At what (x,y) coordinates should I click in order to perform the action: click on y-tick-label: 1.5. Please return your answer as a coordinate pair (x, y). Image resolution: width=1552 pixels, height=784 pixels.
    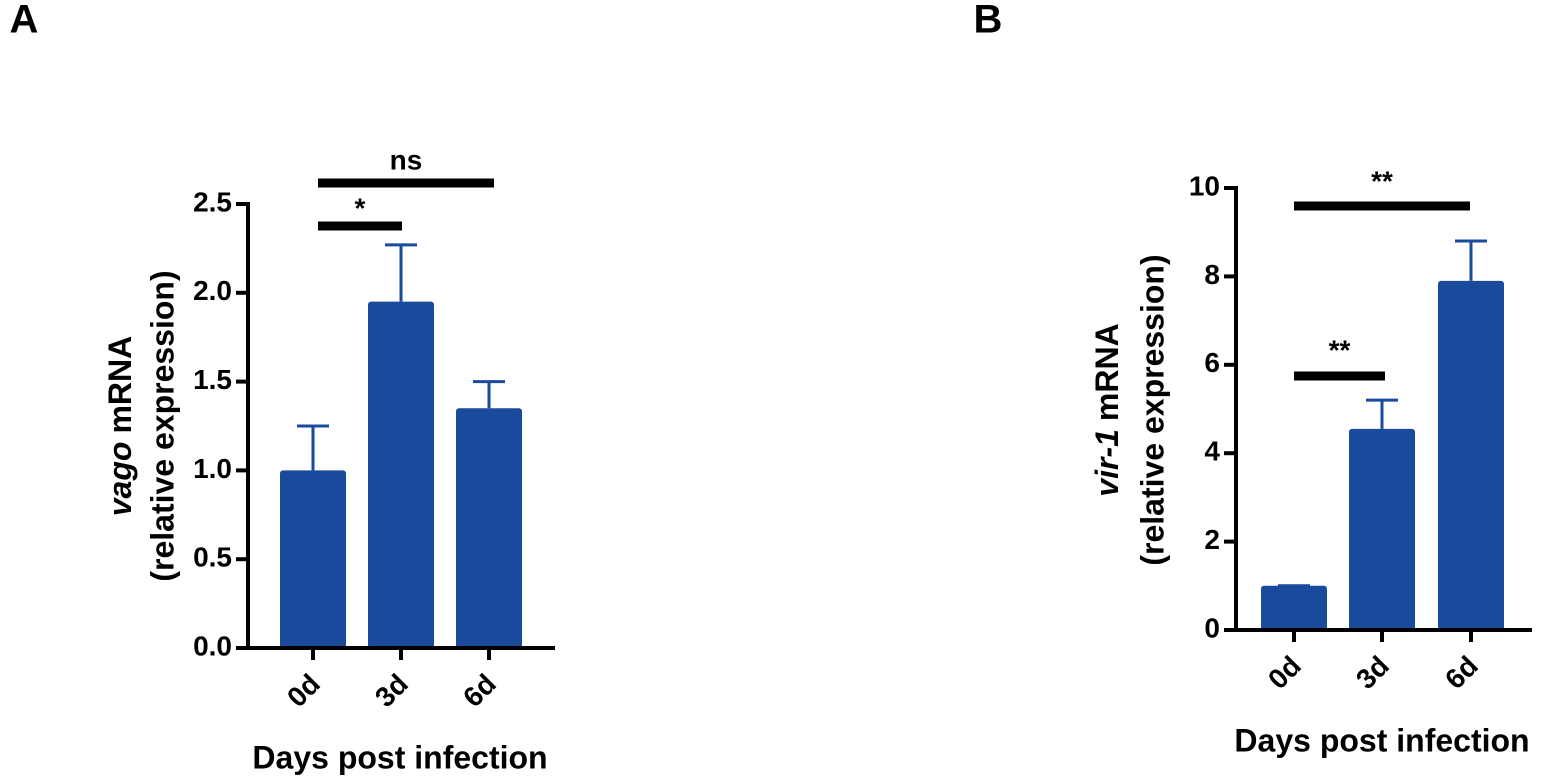
    Looking at the image, I should click on (212, 379).